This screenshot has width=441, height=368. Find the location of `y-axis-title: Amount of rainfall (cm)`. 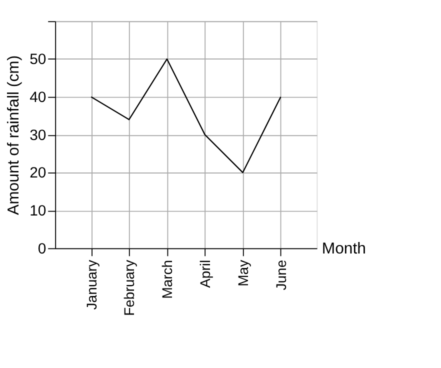

y-axis-title: Amount of rainfall (cm) is located at coordinates (13, 135).